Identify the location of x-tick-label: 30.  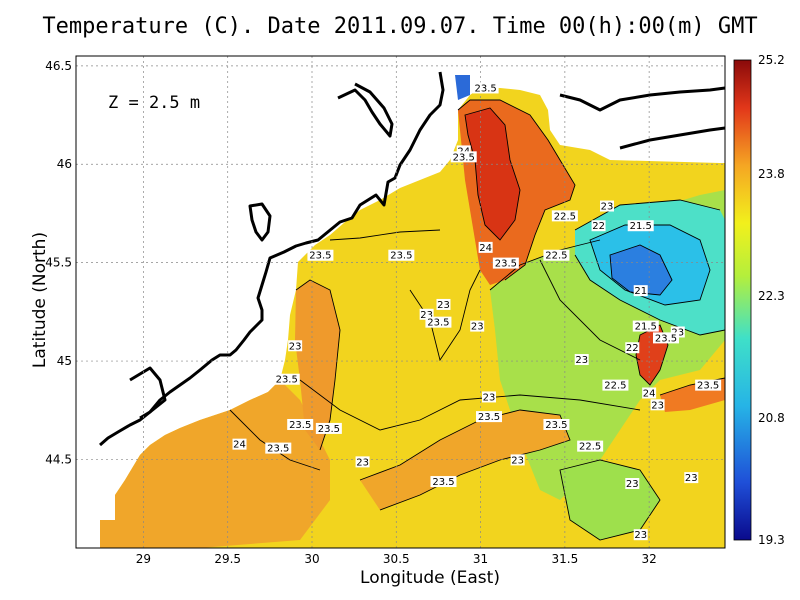
(311, 559).